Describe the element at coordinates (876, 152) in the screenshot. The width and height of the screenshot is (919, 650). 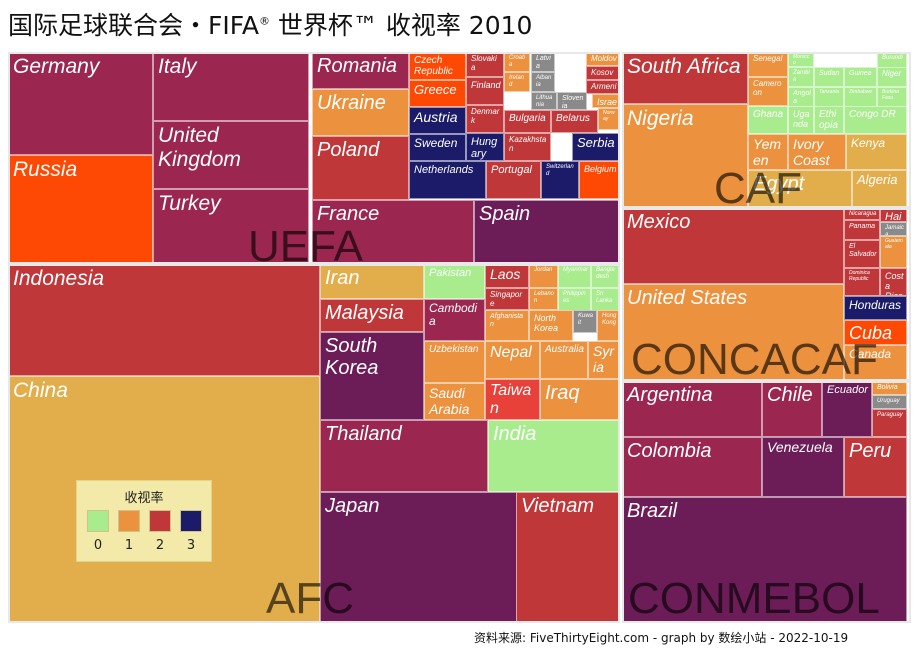
I see `treemap-cell: Kenya` at that location.